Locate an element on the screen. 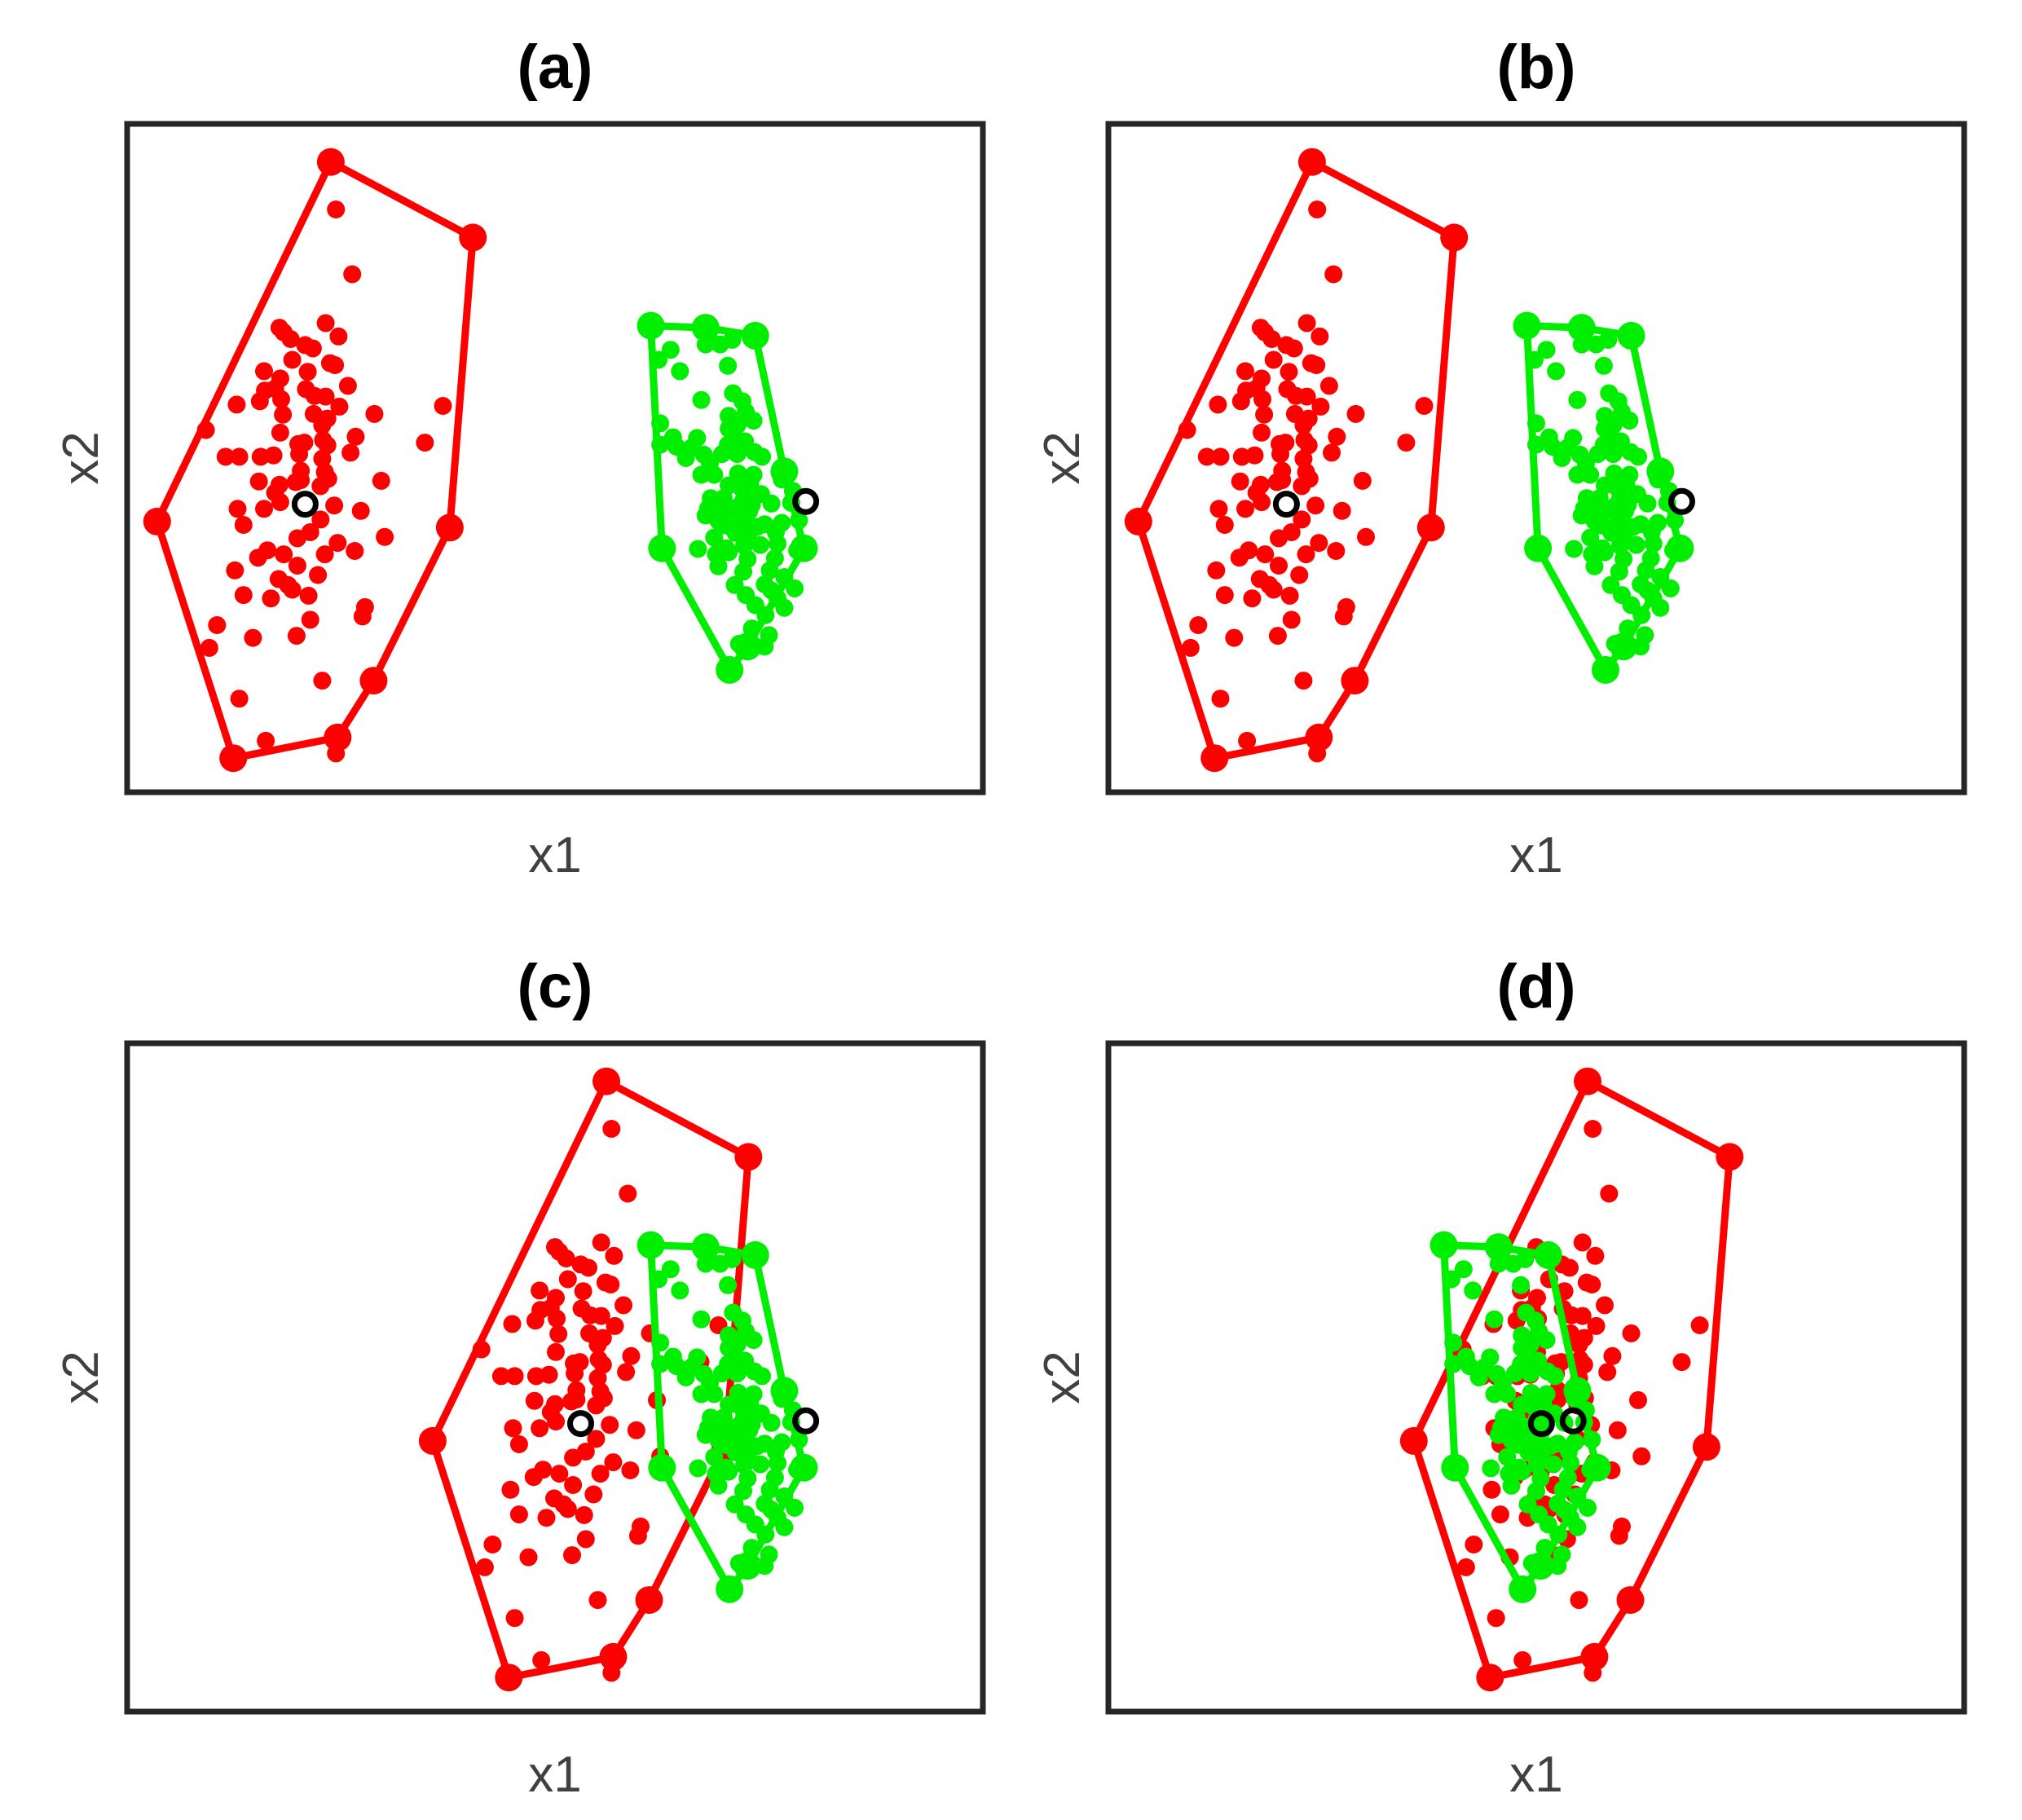 Image resolution: width=2022 pixels, height=1820 pixels. cluster-1-series is located at coordinates (315, 461).